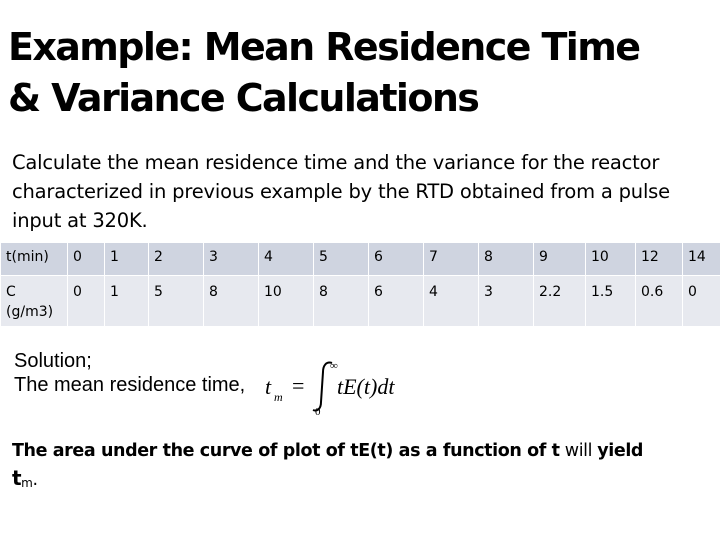 This screenshot has height=540, width=720. I want to click on table-cell: 9, so click(559, 259).